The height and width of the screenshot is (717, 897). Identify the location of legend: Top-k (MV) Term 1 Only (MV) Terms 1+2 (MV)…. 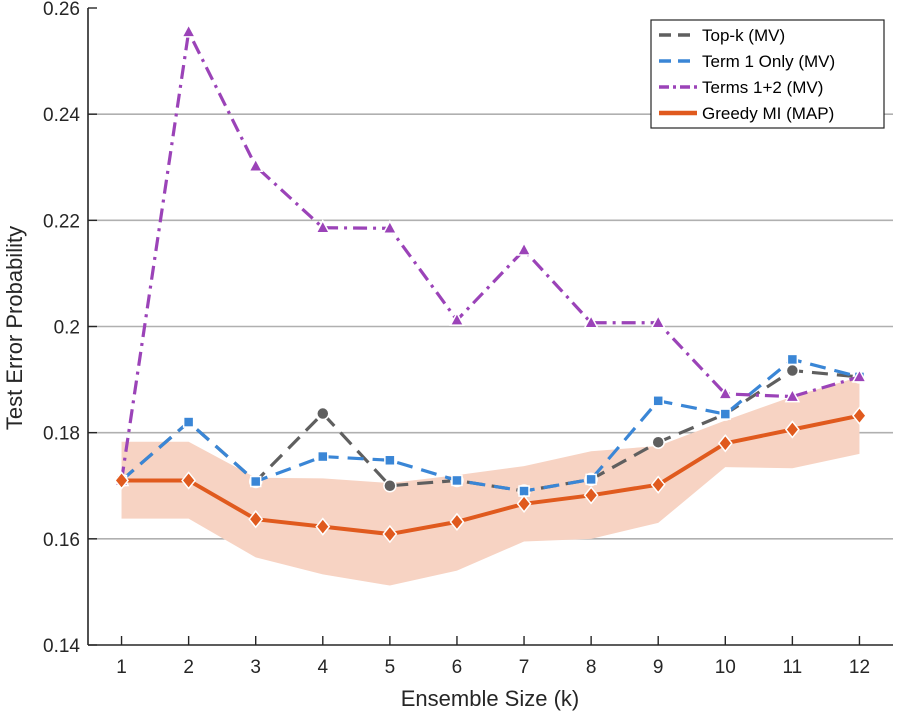
(767, 74).